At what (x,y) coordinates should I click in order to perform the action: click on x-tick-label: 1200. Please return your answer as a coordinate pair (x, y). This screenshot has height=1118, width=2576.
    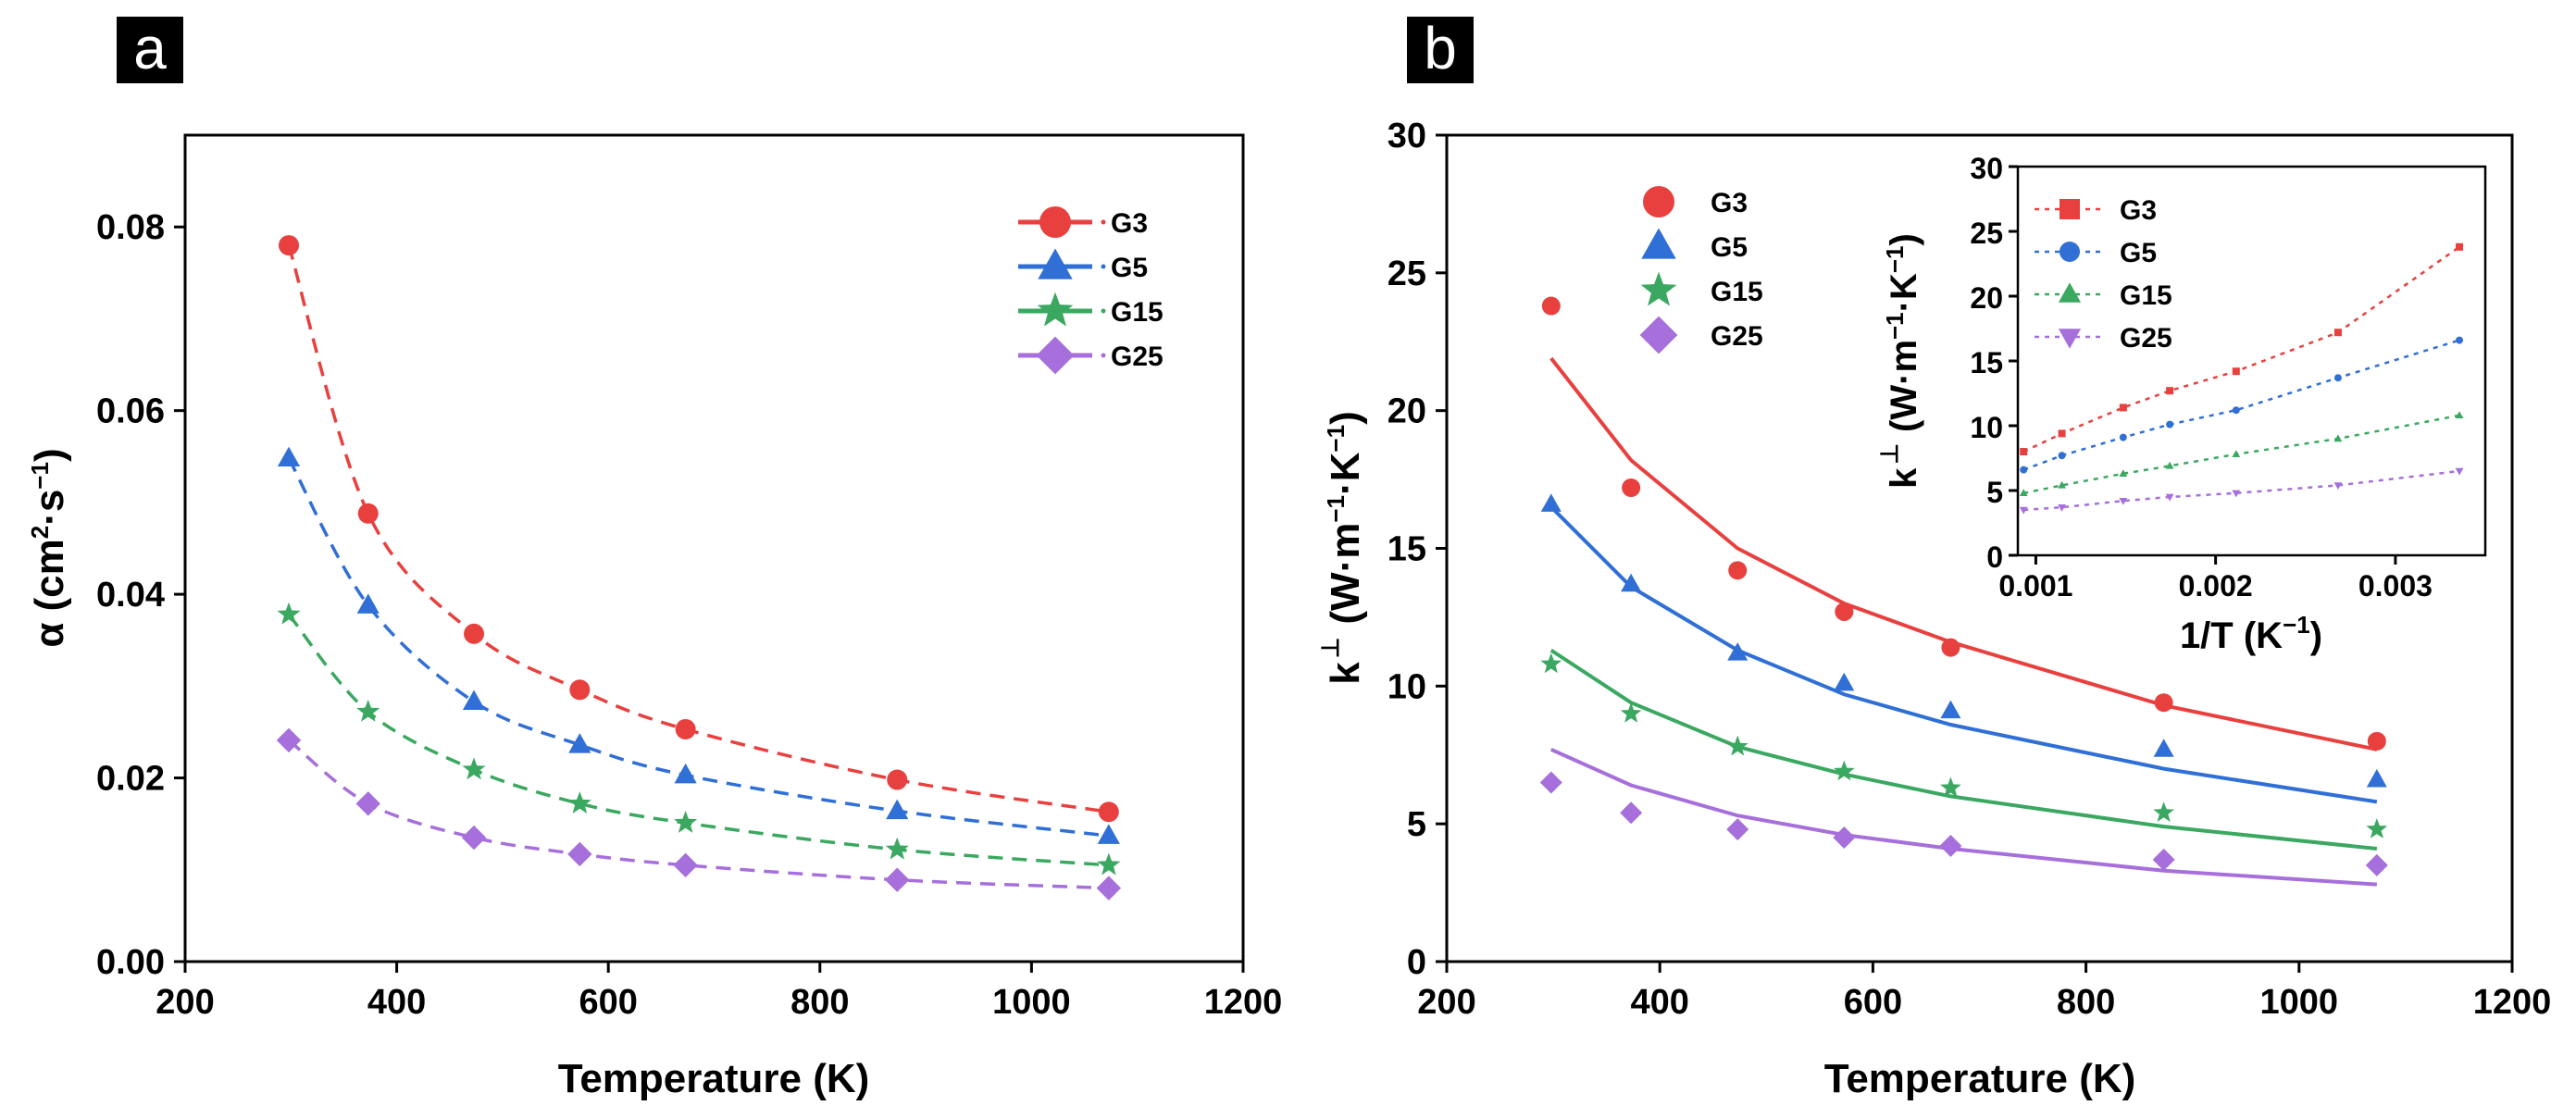
    Looking at the image, I should click on (1243, 1002).